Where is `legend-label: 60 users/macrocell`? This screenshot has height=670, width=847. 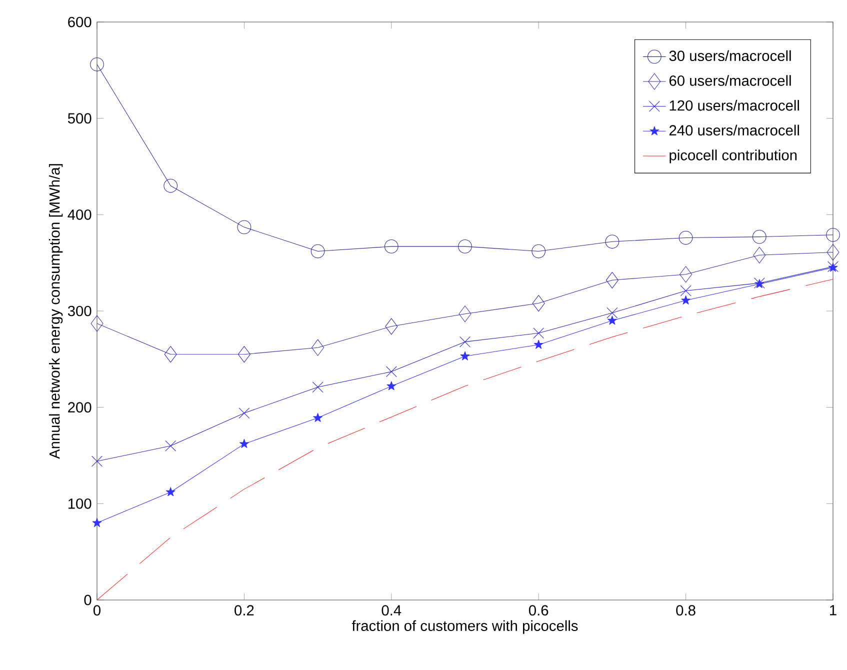
legend-label: 60 users/macrocell is located at coordinates (730, 80).